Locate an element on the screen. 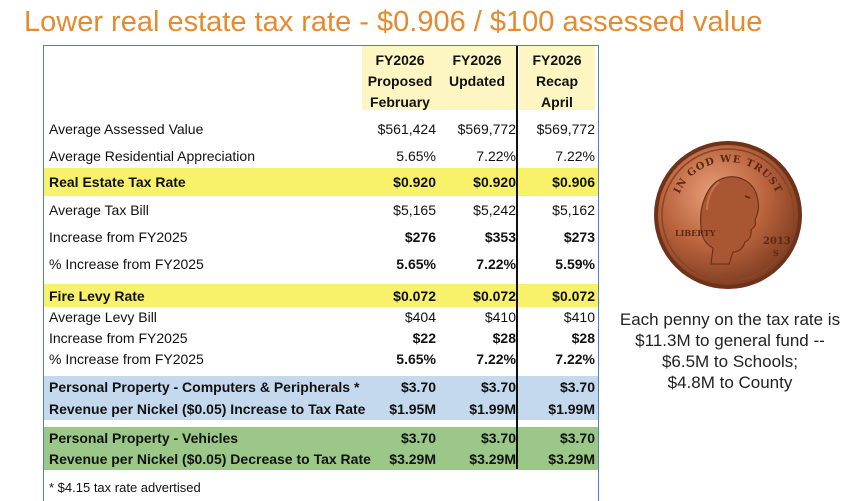 This screenshot has width=856, height=501. cell-recap: $1.99M is located at coordinates (571, 409).